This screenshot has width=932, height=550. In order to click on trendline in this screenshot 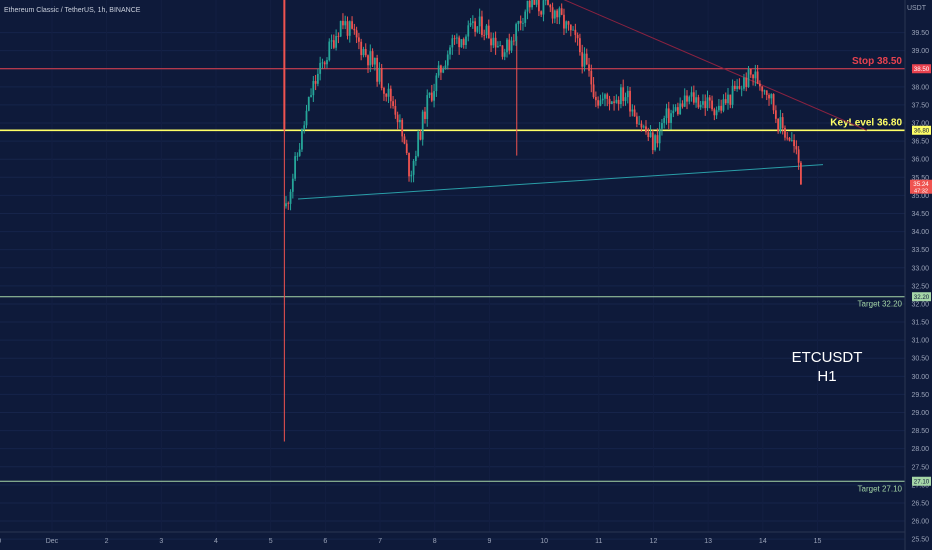, I will do `click(560, 182)`.